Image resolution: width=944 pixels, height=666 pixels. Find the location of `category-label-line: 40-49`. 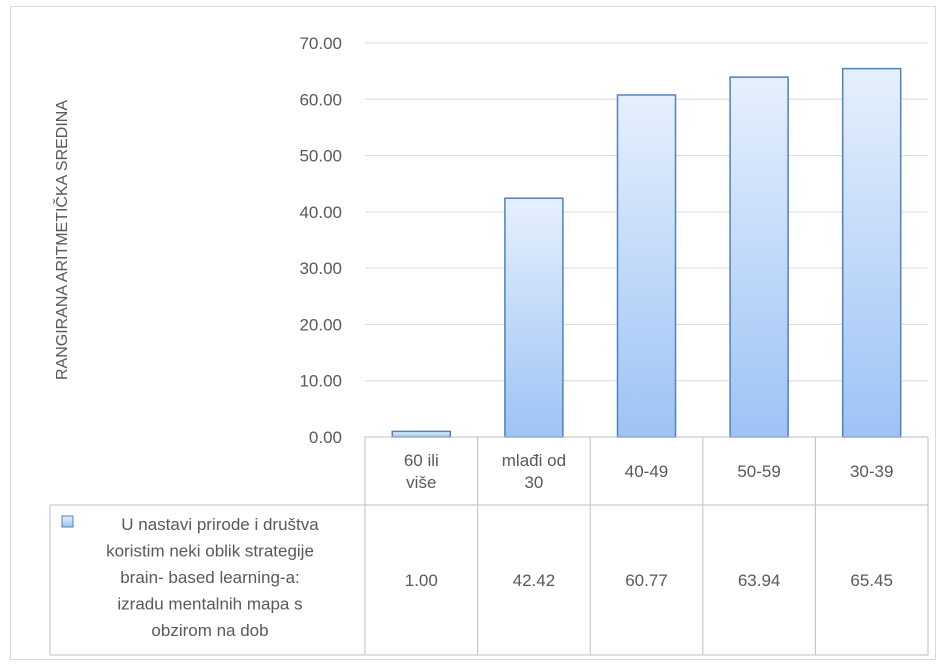

category-label-line: 40-49 is located at coordinates (646, 471).